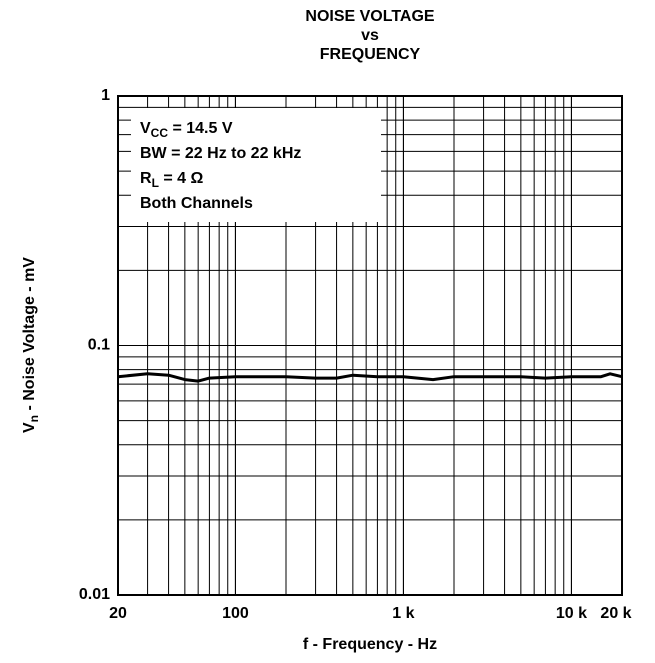 The height and width of the screenshot is (663, 655). What do you see at coordinates (403, 613) in the screenshot?
I see `x-tick-label: 1 k` at bounding box center [403, 613].